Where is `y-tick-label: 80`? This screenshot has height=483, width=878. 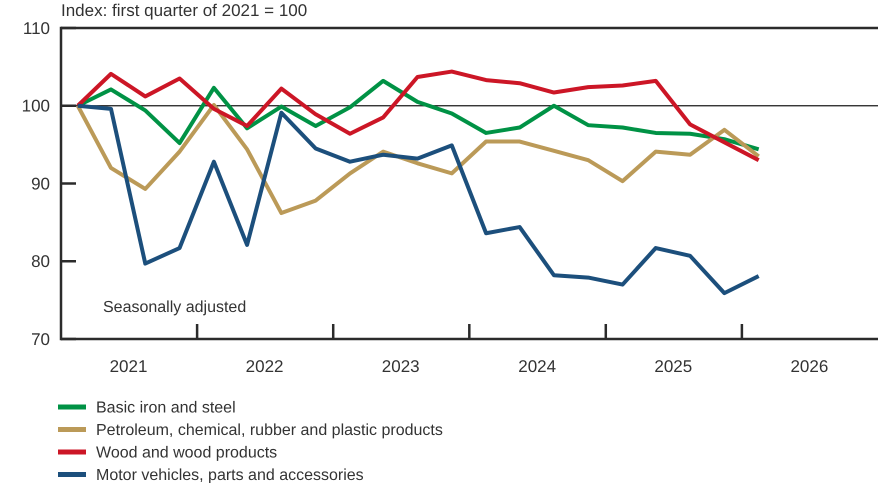 y-tick-label: 80 is located at coordinates (40, 262).